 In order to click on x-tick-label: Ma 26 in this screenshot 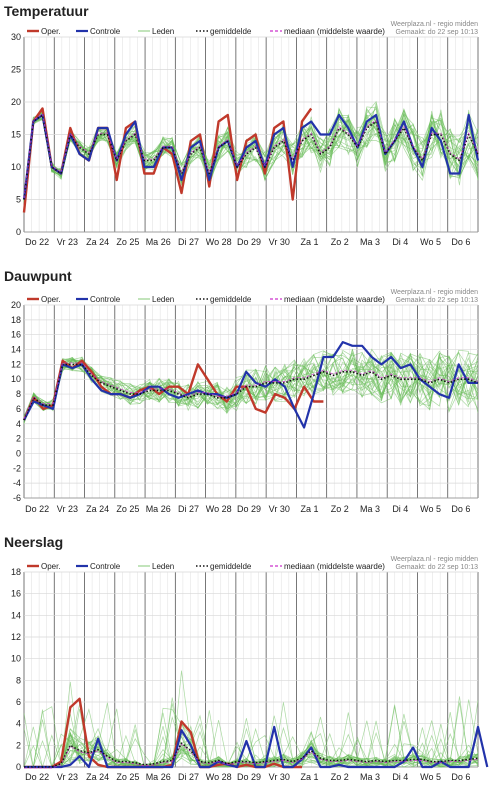, I will do `click(158, 242)`.